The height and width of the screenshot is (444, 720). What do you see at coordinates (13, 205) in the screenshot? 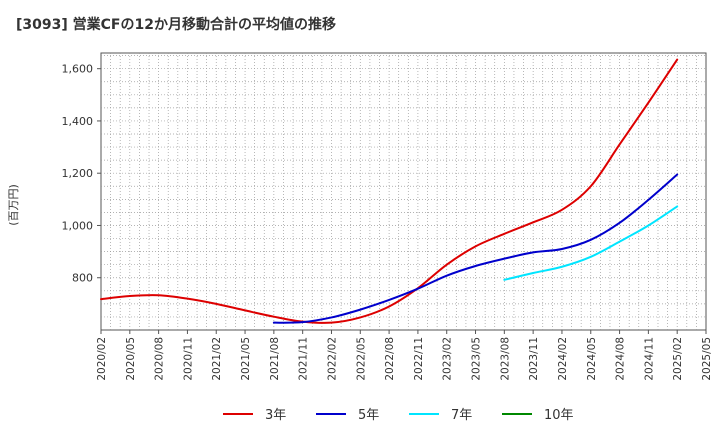
I see `y-axis-label: (百万円)` at bounding box center [13, 205].